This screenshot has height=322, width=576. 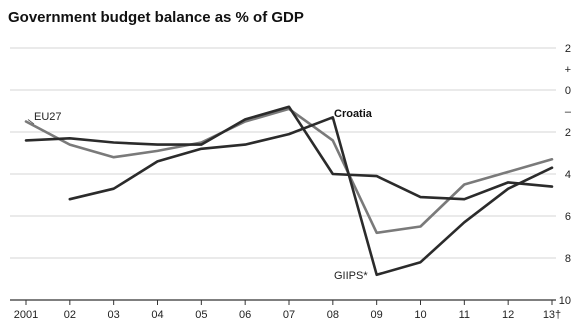 I want to click on x-tick-label: 12, so click(x=508, y=315).